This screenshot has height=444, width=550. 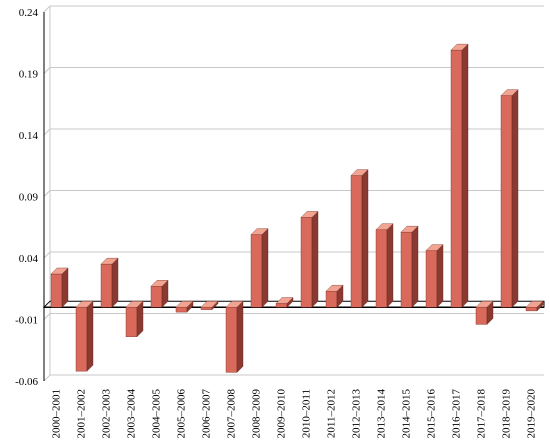 I want to click on y-tick-labels: 0.24 0.19 0.14 0.09 0.04 -0.01 -0.06, so click(x=26, y=197).